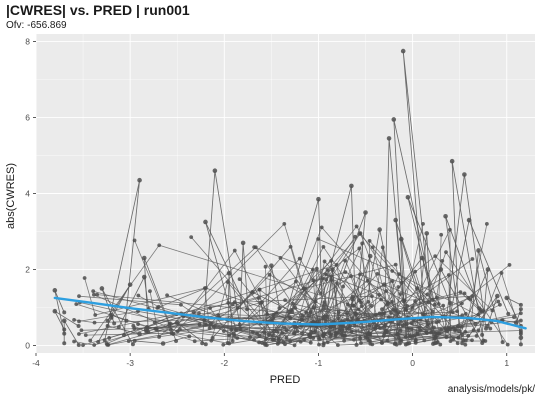 The width and height of the screenshot is (540, 400). Describe the element at coordinates (506, 363) in the screenshot. I see `x-tick-label: 1` at that location.